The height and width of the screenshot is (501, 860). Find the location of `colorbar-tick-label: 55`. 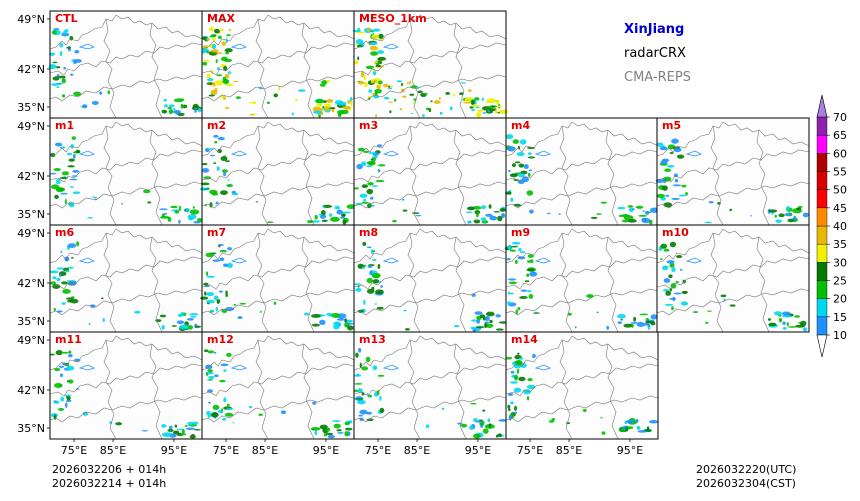

colorbar-tick-label: 55 is located at coordinates (840, 172).